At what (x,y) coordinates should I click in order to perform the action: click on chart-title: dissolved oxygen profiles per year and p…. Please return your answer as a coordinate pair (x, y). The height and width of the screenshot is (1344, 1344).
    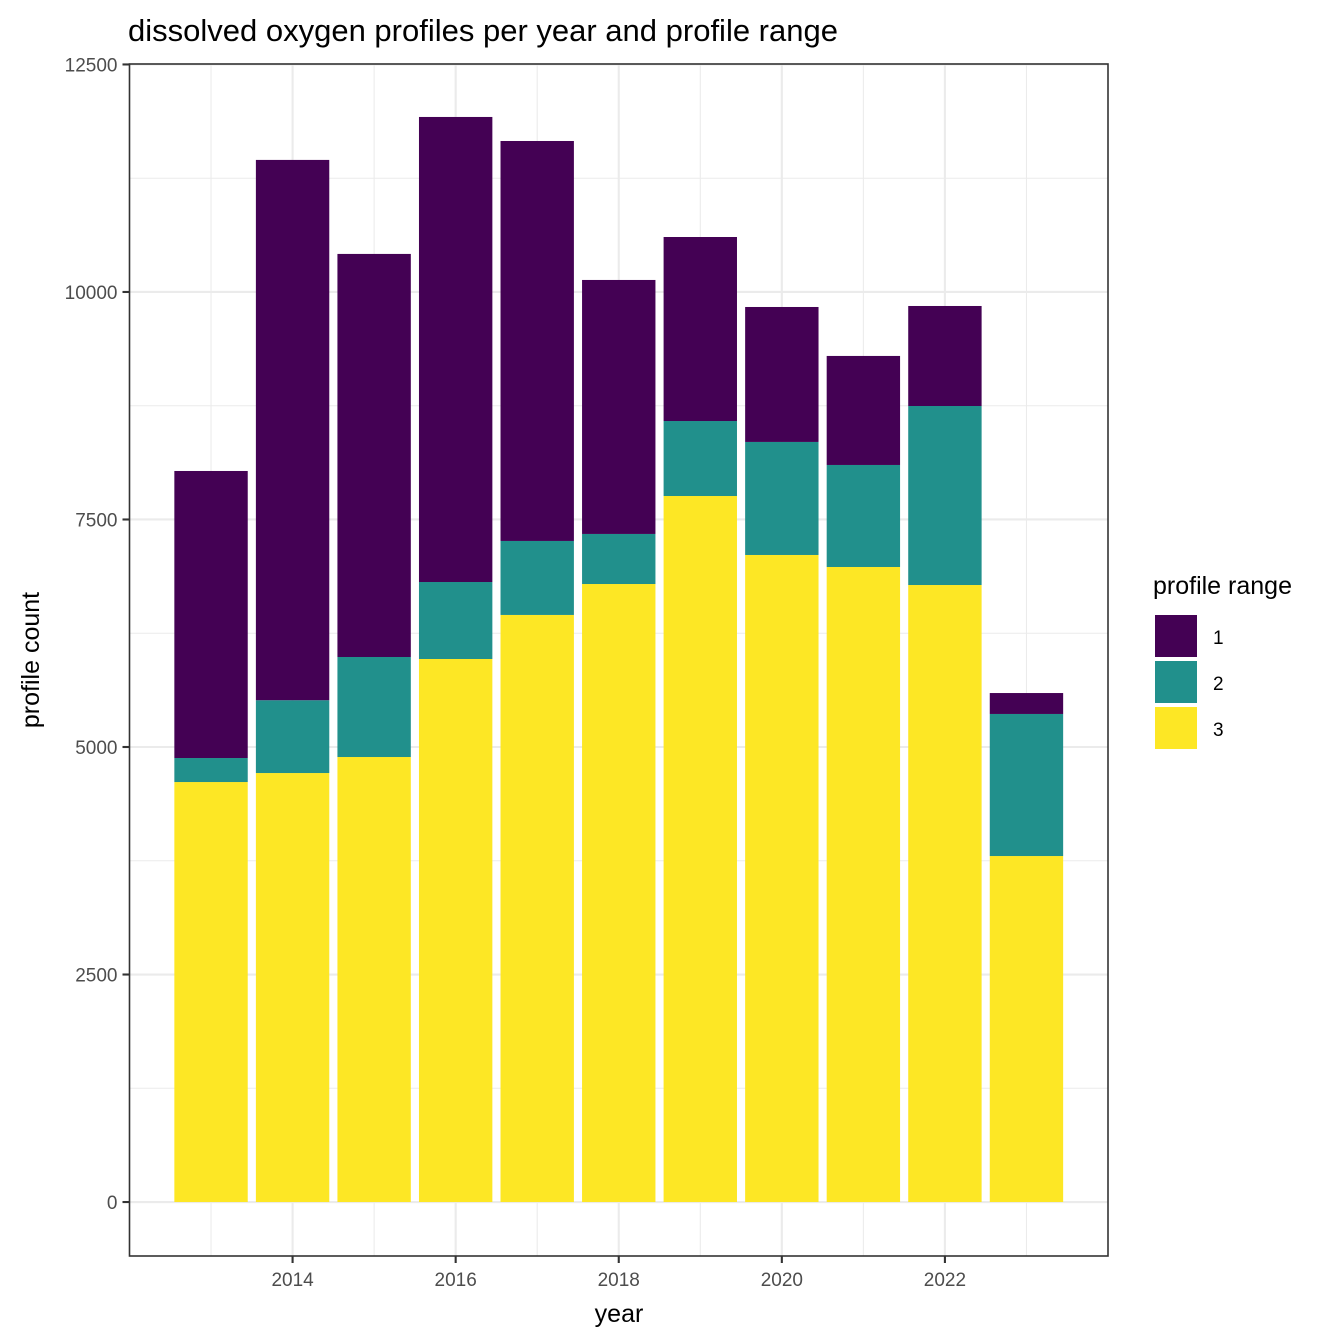
    Looking at the image, I should click on (483, 30).